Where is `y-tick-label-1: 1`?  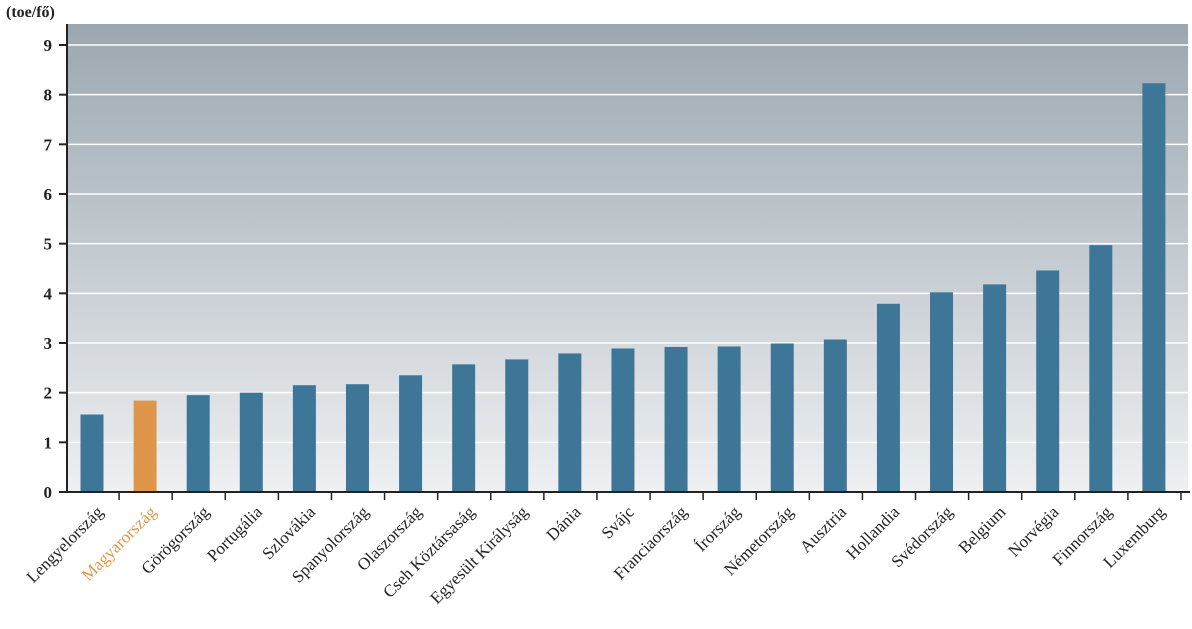 y-tick-label-1: 1 is located at coordinates (48, 442).